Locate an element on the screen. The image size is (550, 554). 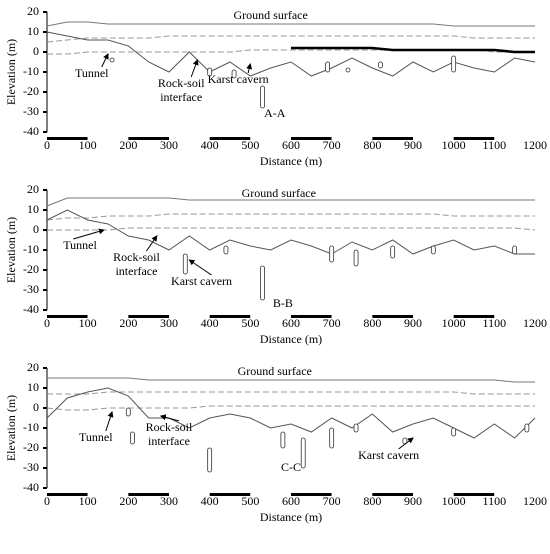
x-tick-label: 300 is located at coordinates (169, 145).